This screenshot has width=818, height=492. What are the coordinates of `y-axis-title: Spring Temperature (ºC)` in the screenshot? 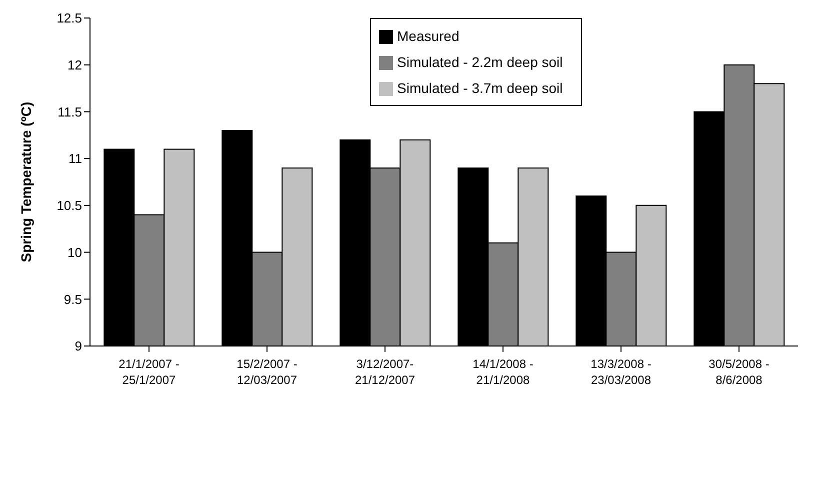 It's located at (26, 182).